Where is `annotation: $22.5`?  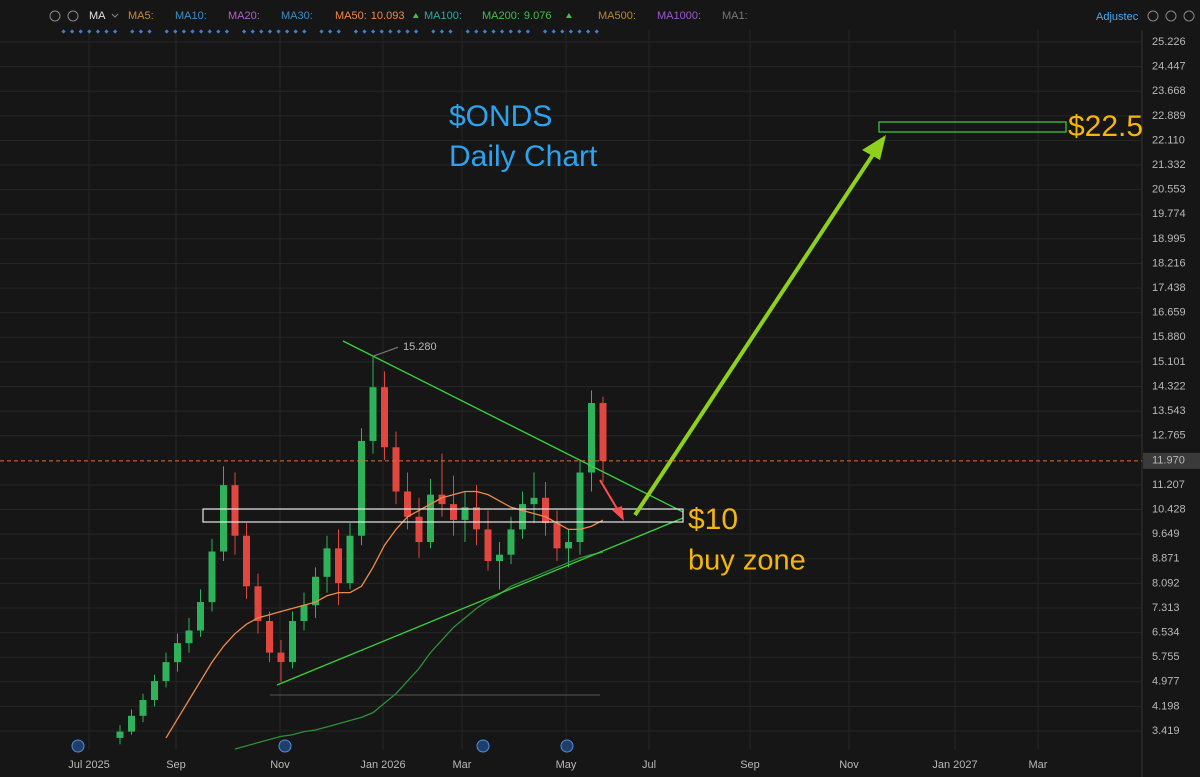
annotation: $22.5 is located at coordinates (1105, 126).